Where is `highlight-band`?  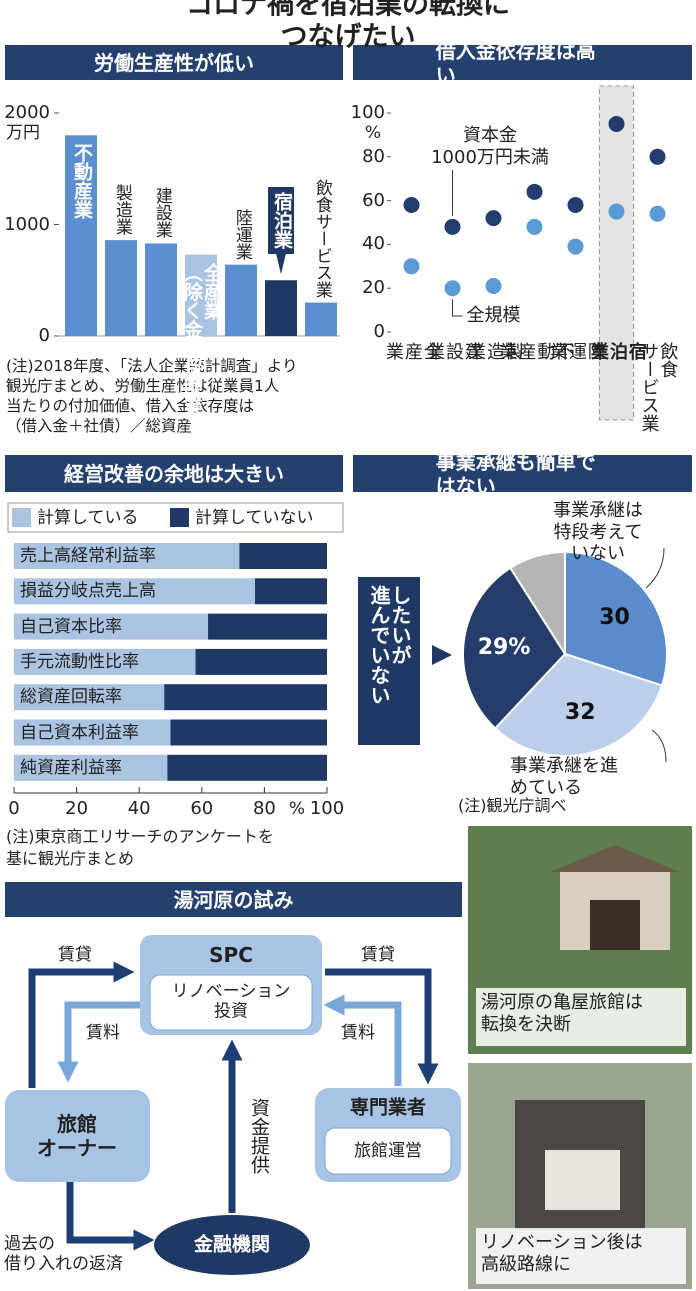 highlight-band is located at coordinates (616, 253).